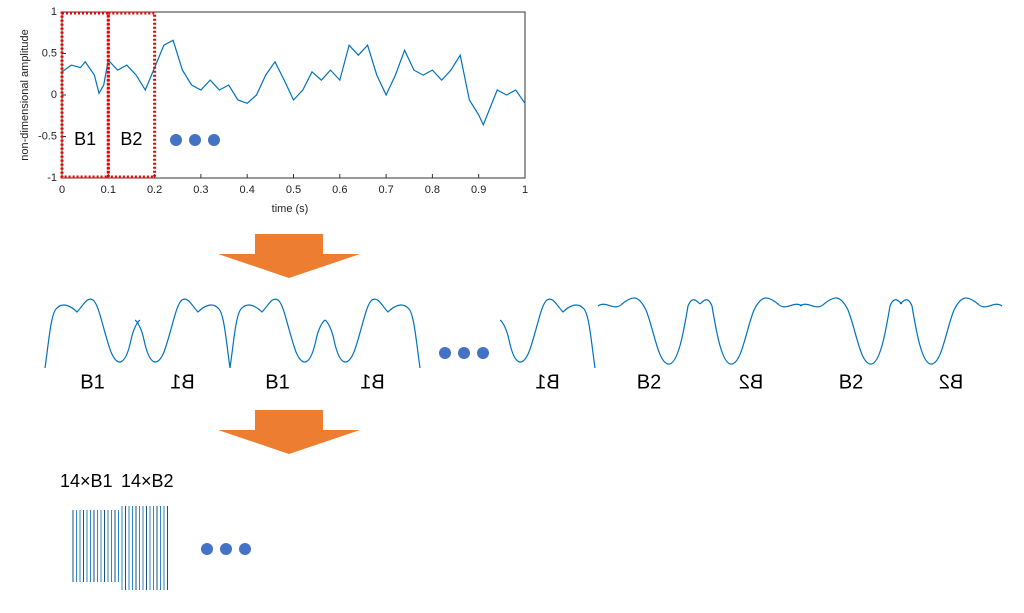  I want to click on y-tick-label: 0.5, so click(49, 53).